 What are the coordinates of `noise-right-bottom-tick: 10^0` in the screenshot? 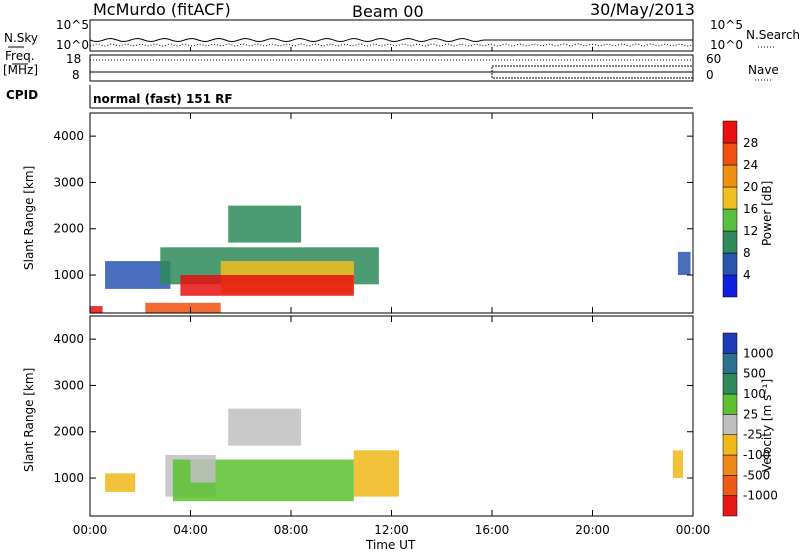 It's located at (726, 45).